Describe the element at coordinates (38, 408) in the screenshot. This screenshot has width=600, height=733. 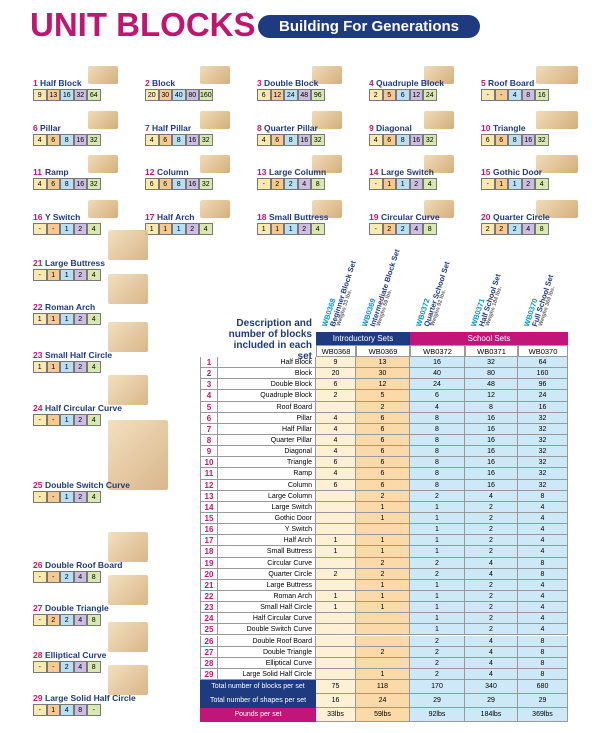
I see `block-number: 24` at that location.